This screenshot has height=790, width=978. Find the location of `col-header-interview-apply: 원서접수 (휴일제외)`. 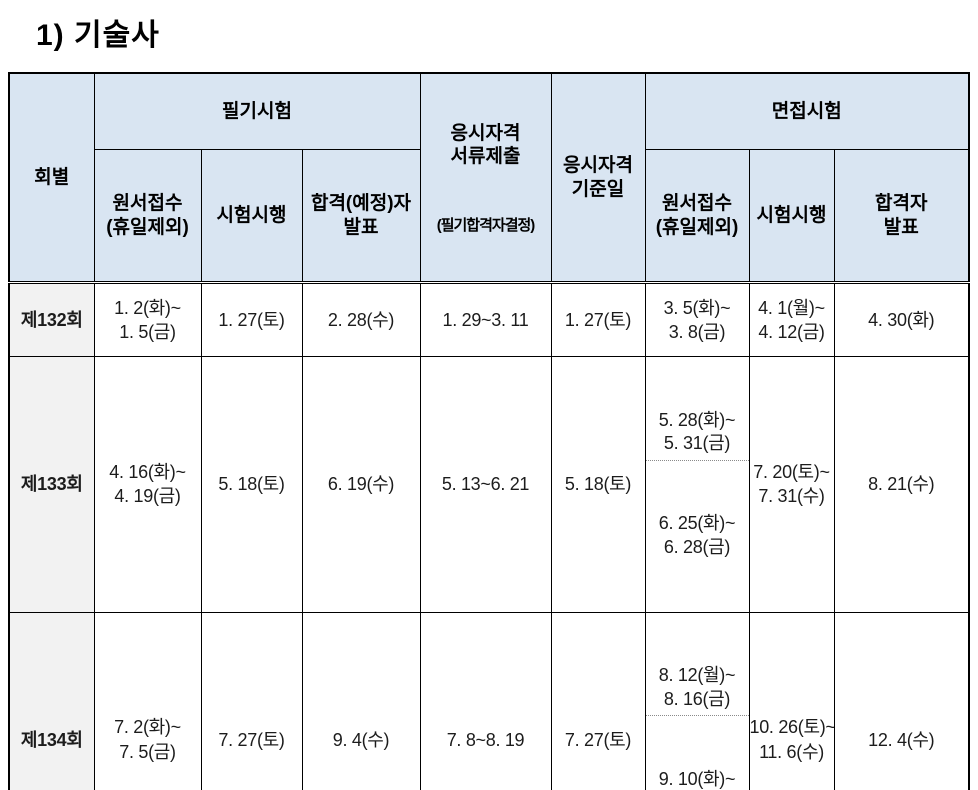

col-header-interview-apply: 원서접수 (휴일제외) is located at coordinates (697, 216).